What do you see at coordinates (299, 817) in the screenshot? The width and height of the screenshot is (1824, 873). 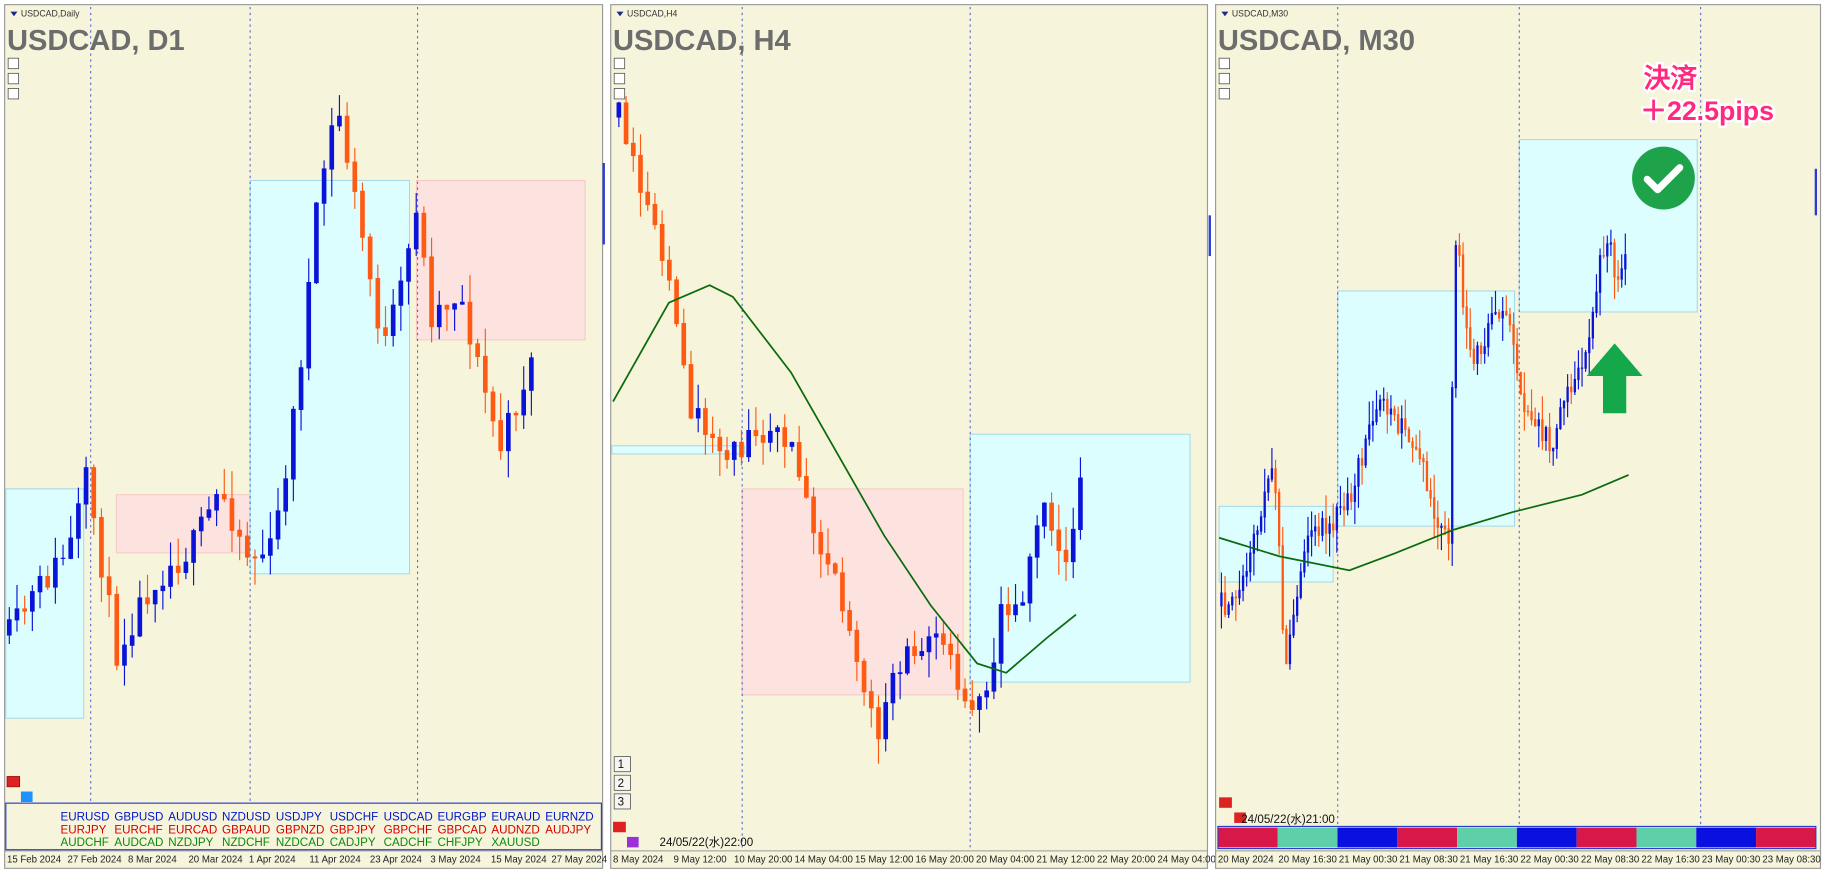 I see `pair-button: USDJPY` at bounding box center [299, 817].